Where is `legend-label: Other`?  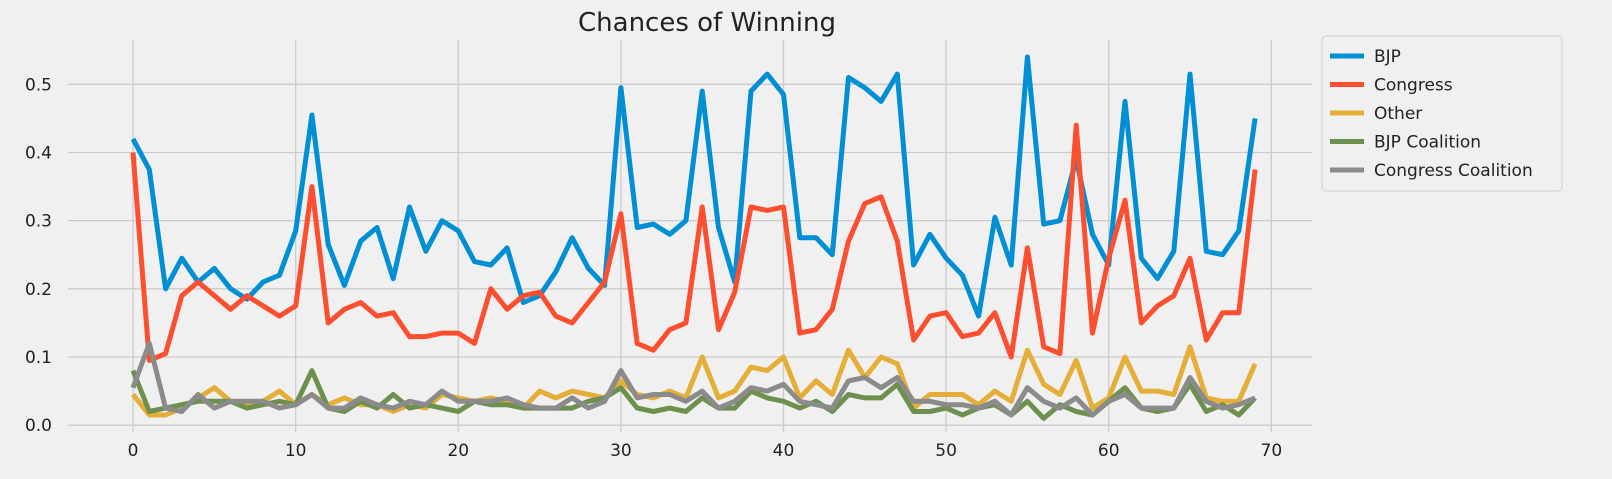 legend-label: Other is located at coordinates (1398, 114).